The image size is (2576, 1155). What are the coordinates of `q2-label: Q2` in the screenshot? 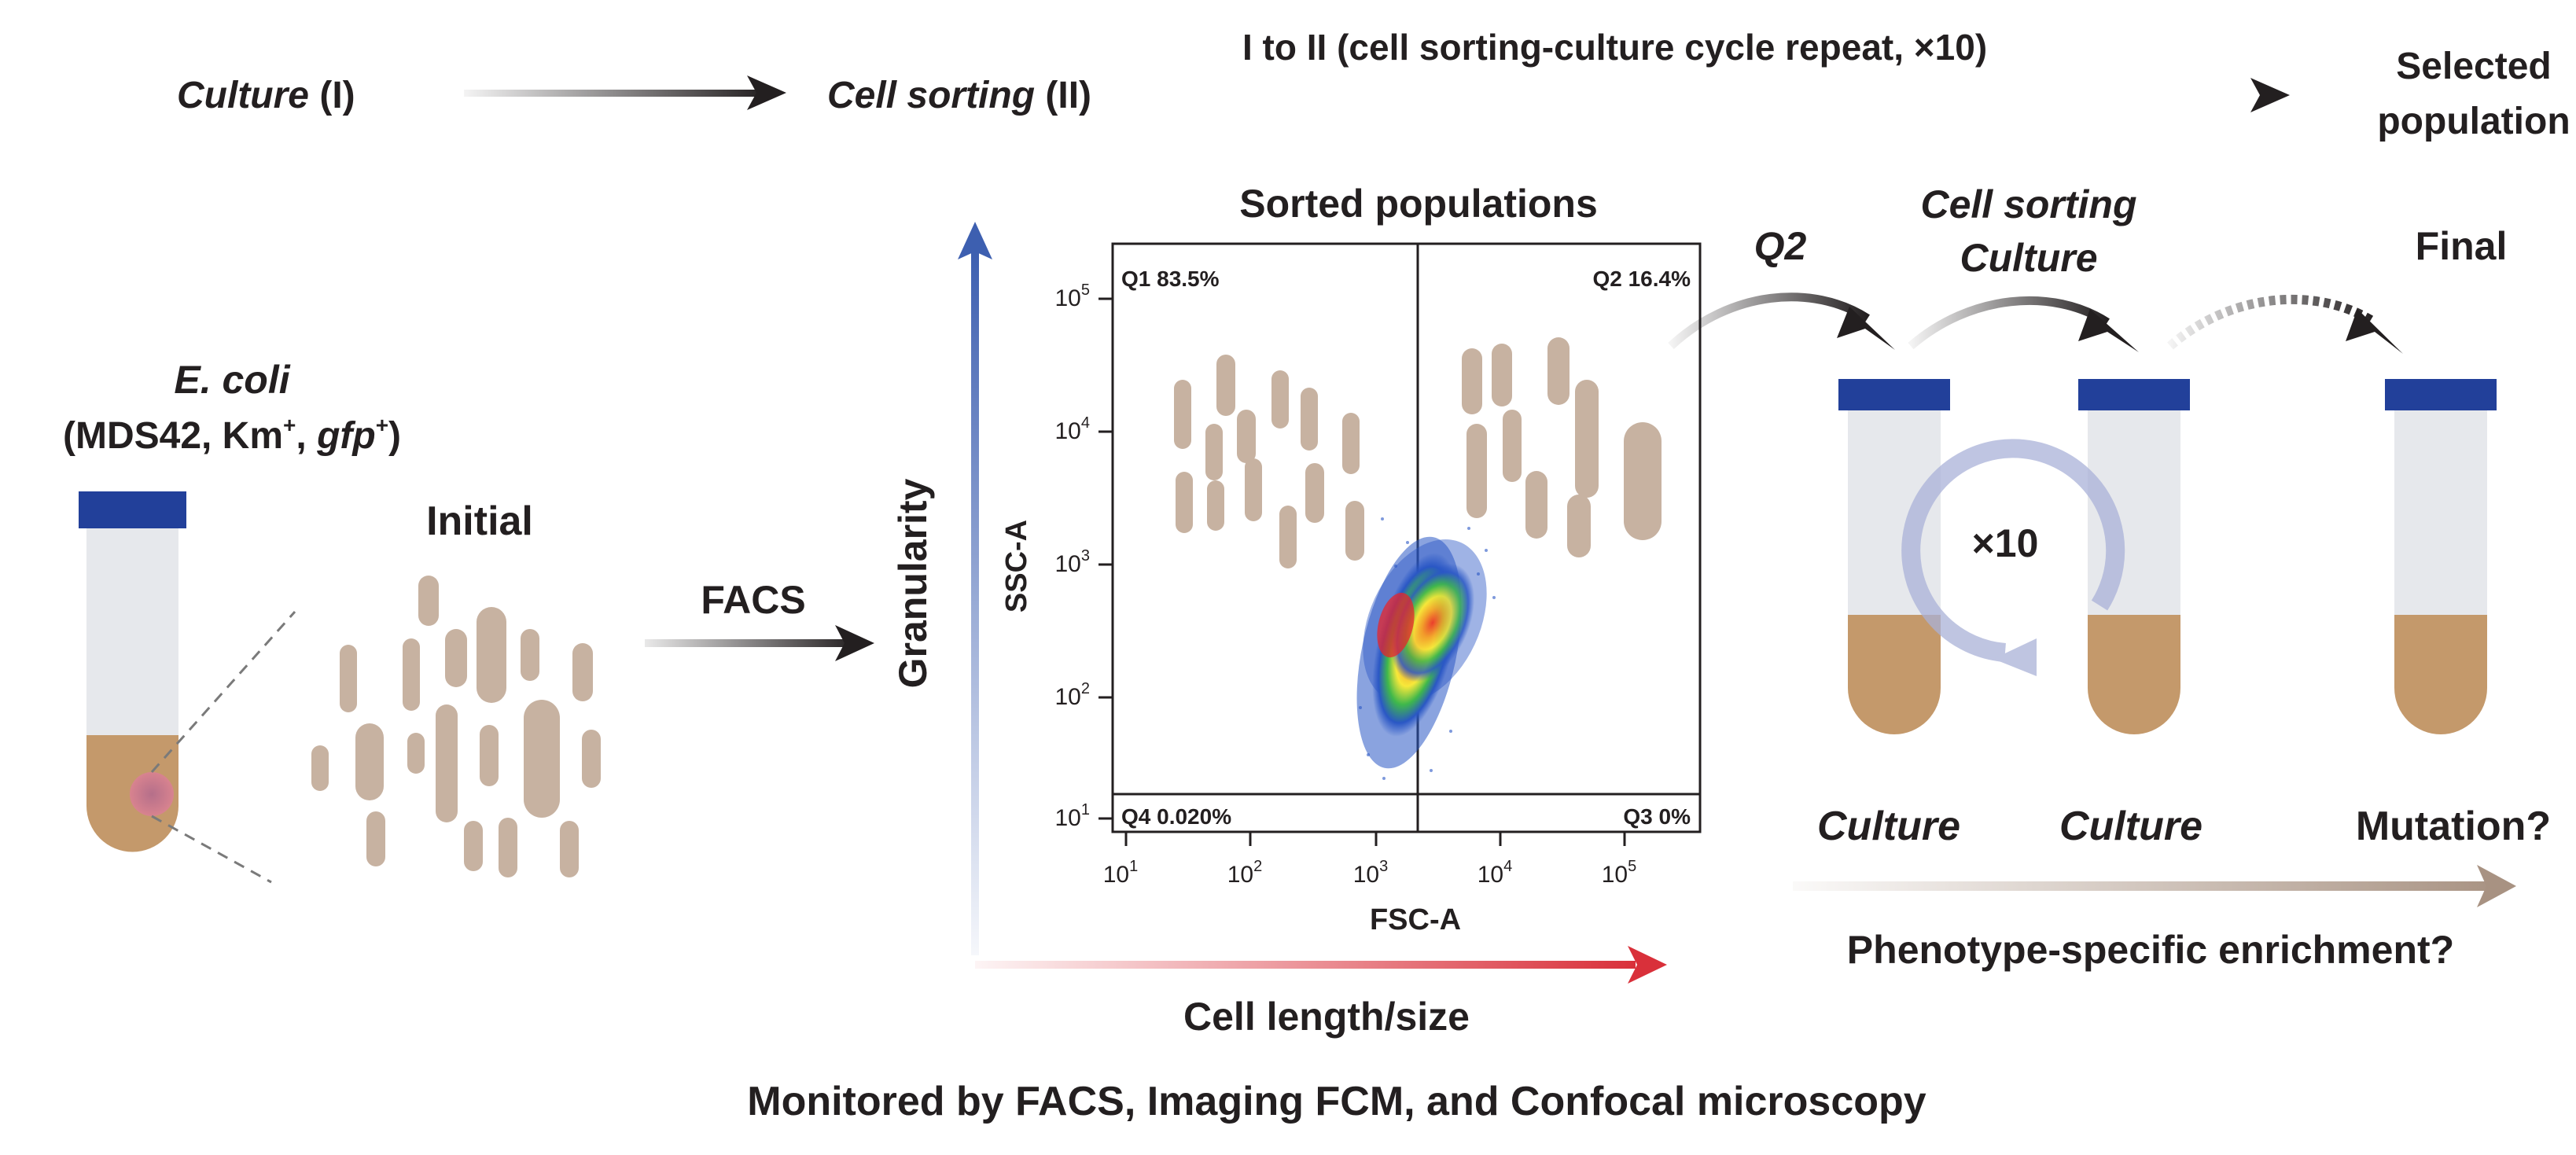 It's located at (1780, 246).